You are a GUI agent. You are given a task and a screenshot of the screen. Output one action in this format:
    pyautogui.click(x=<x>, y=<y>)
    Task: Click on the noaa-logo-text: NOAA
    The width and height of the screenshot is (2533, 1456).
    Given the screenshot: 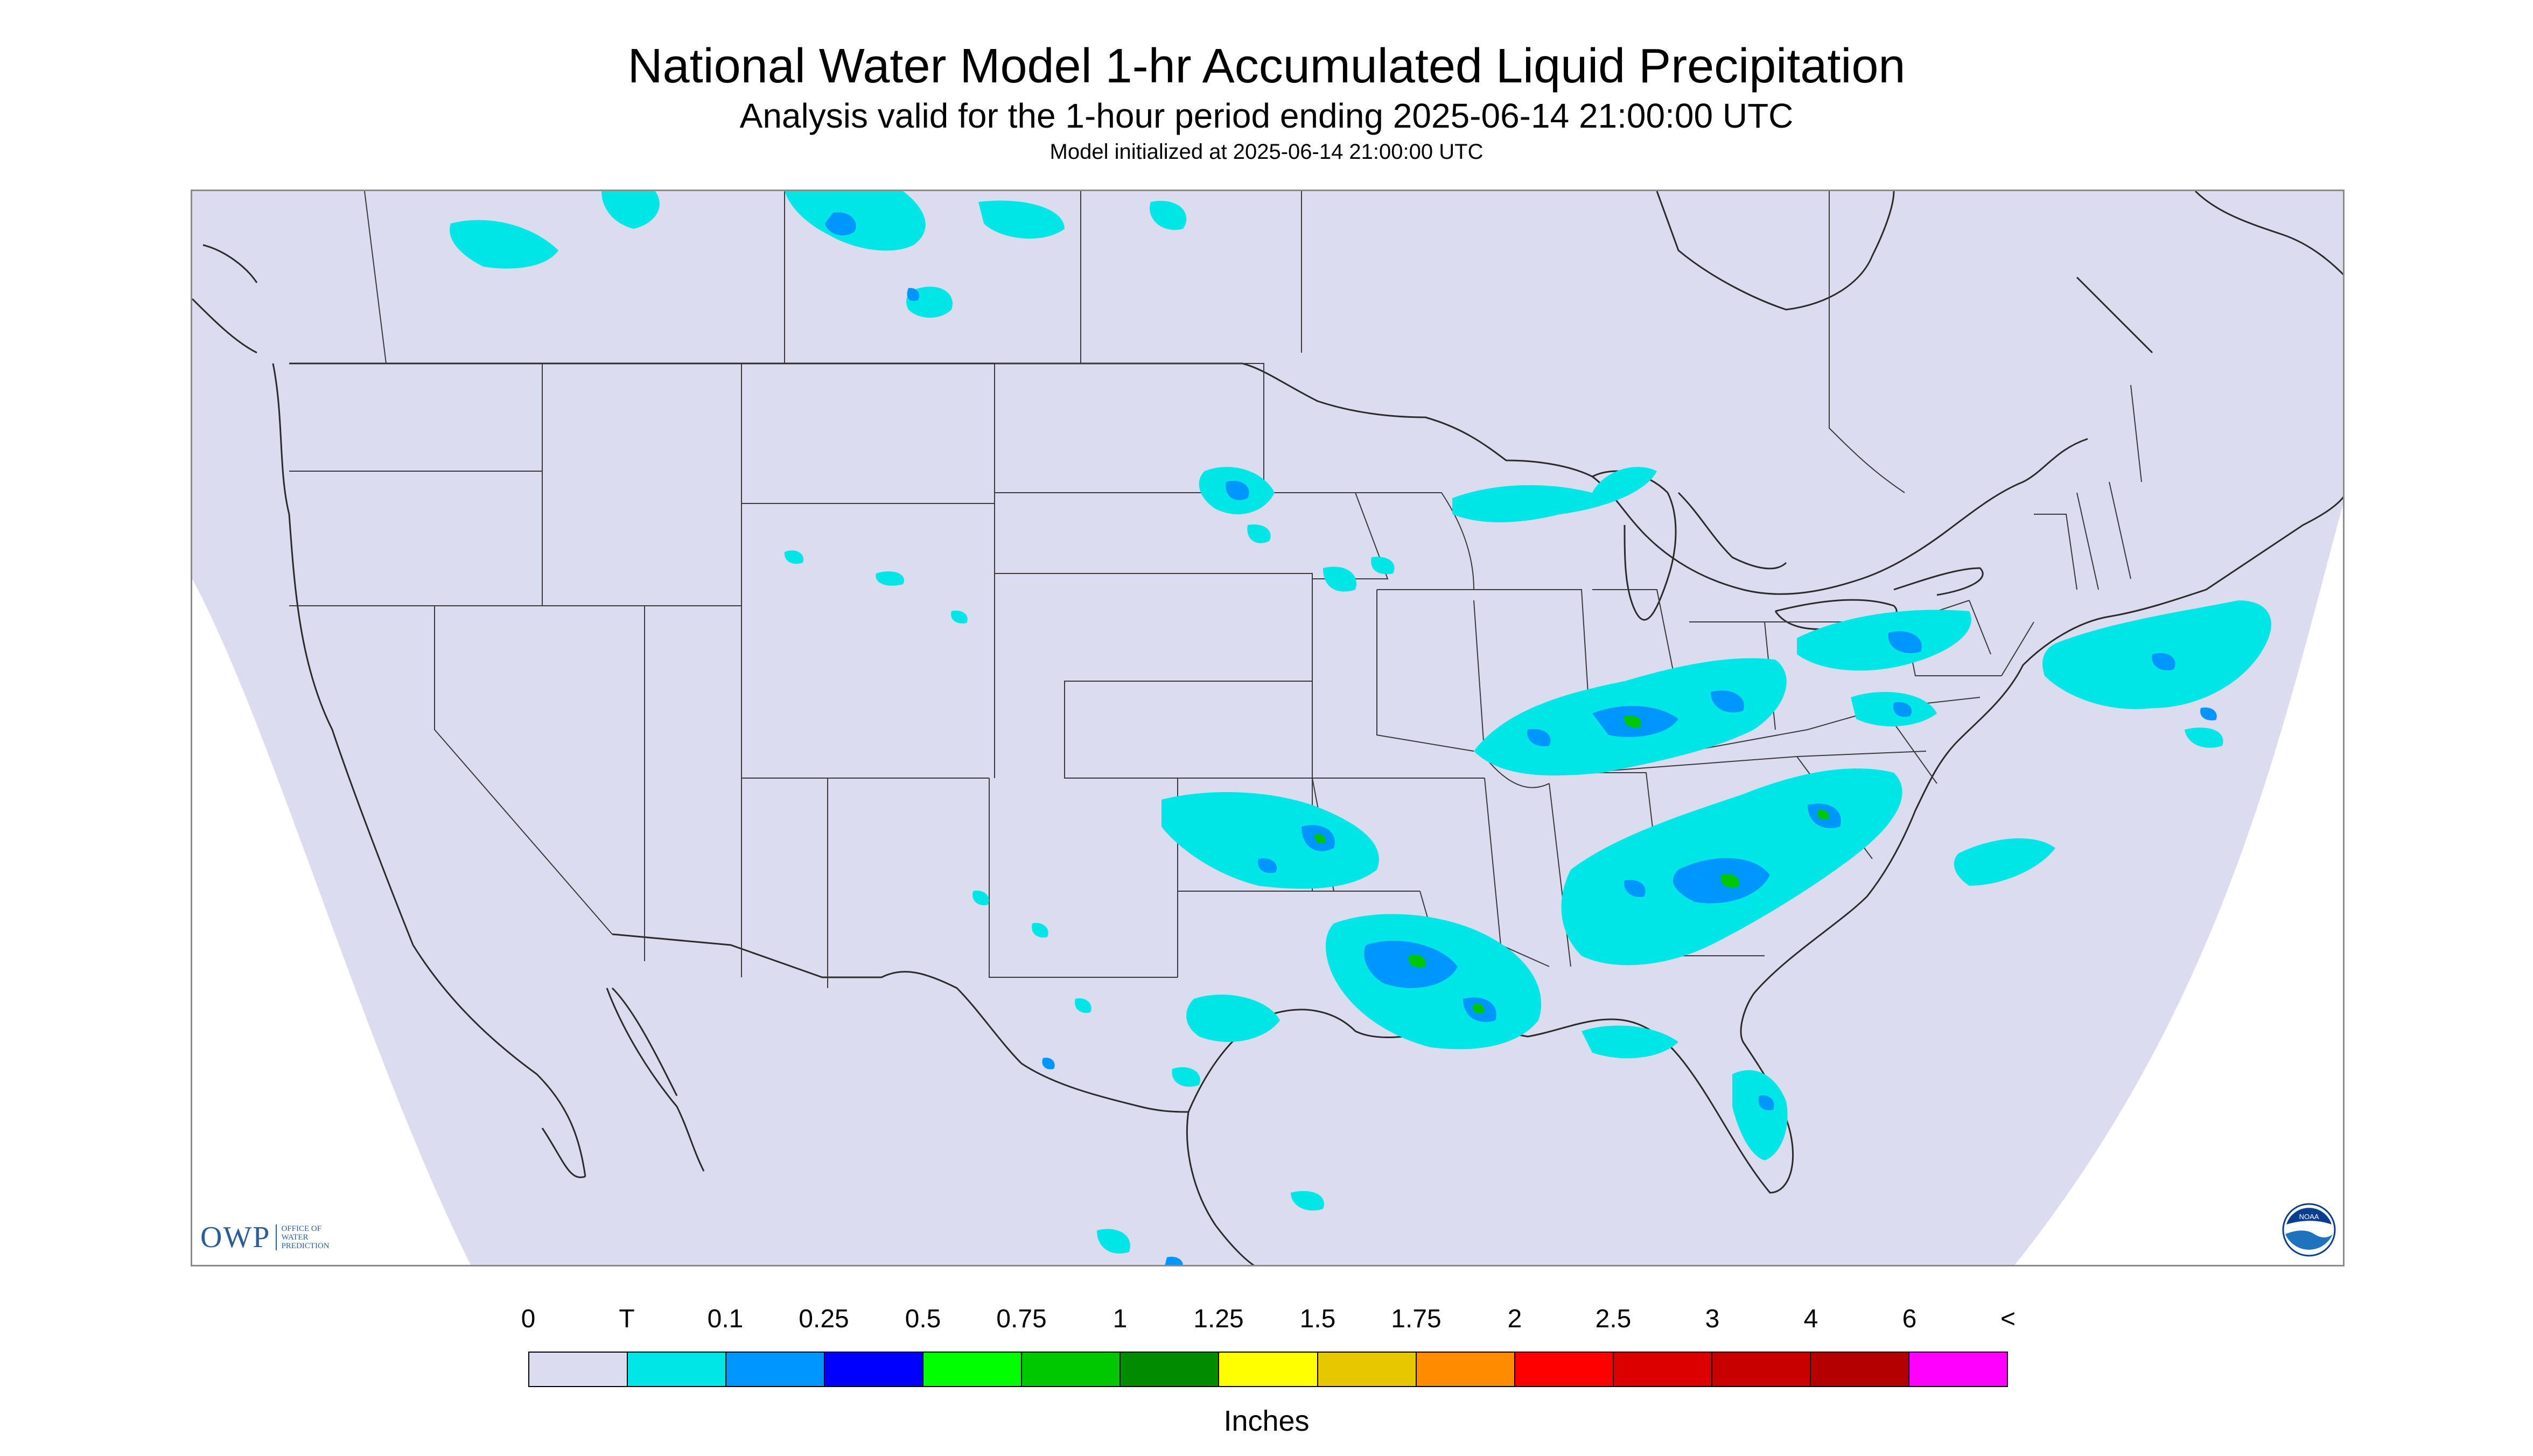 What is the action you would take?
    pyautogui.click(x=2309, y=1217)
    